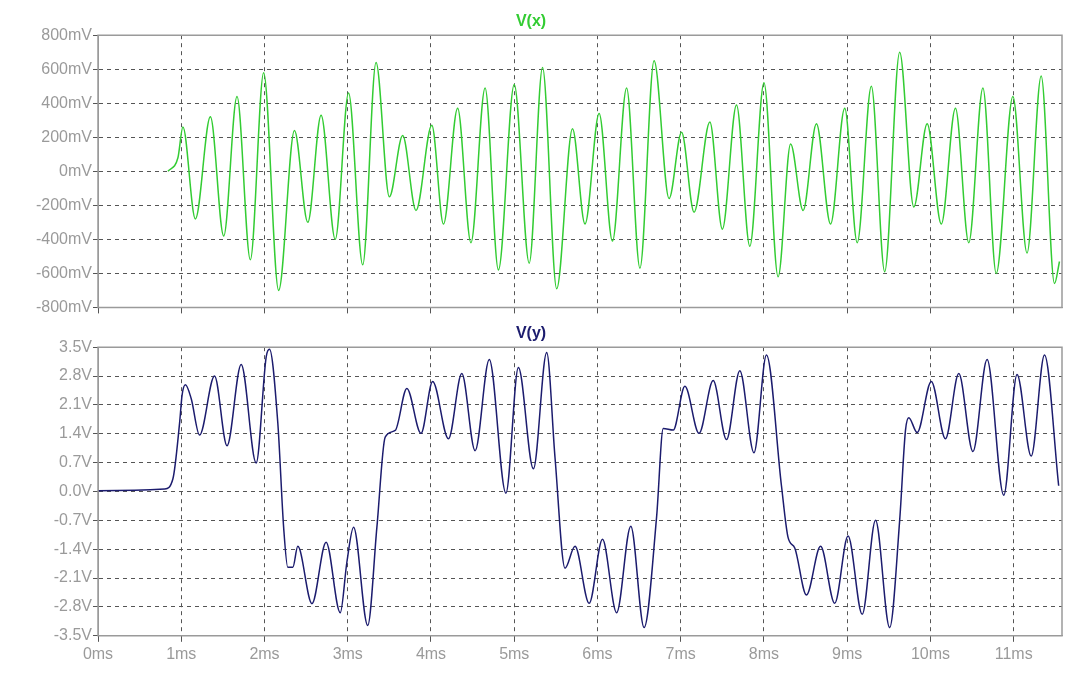 Image resolution: width=1066 pixels, height=675 pixels. I want to click on y-tick-label: 0.7V, so click(76, 462).